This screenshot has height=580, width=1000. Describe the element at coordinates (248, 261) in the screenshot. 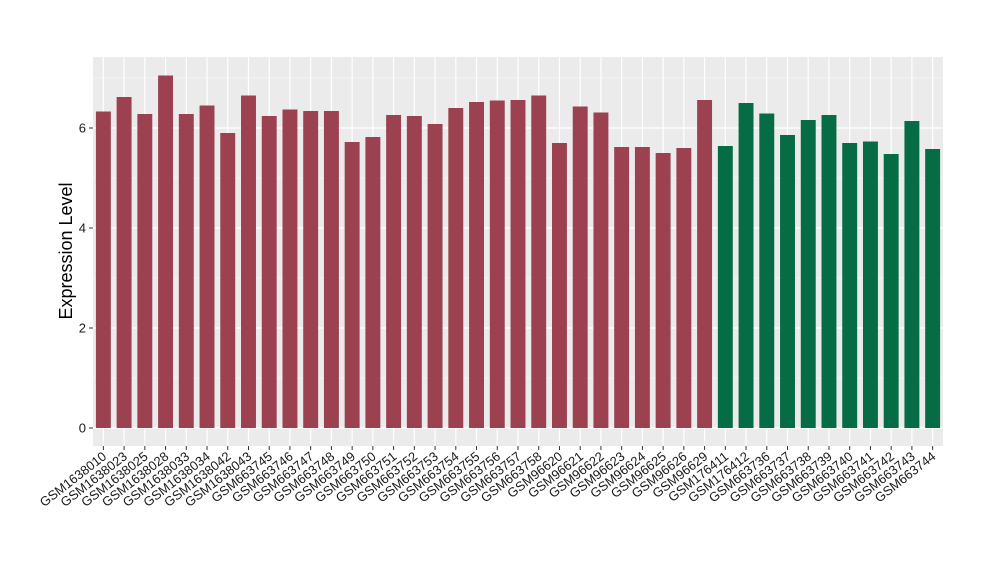

I see `bar-GSM1638043` at that location.